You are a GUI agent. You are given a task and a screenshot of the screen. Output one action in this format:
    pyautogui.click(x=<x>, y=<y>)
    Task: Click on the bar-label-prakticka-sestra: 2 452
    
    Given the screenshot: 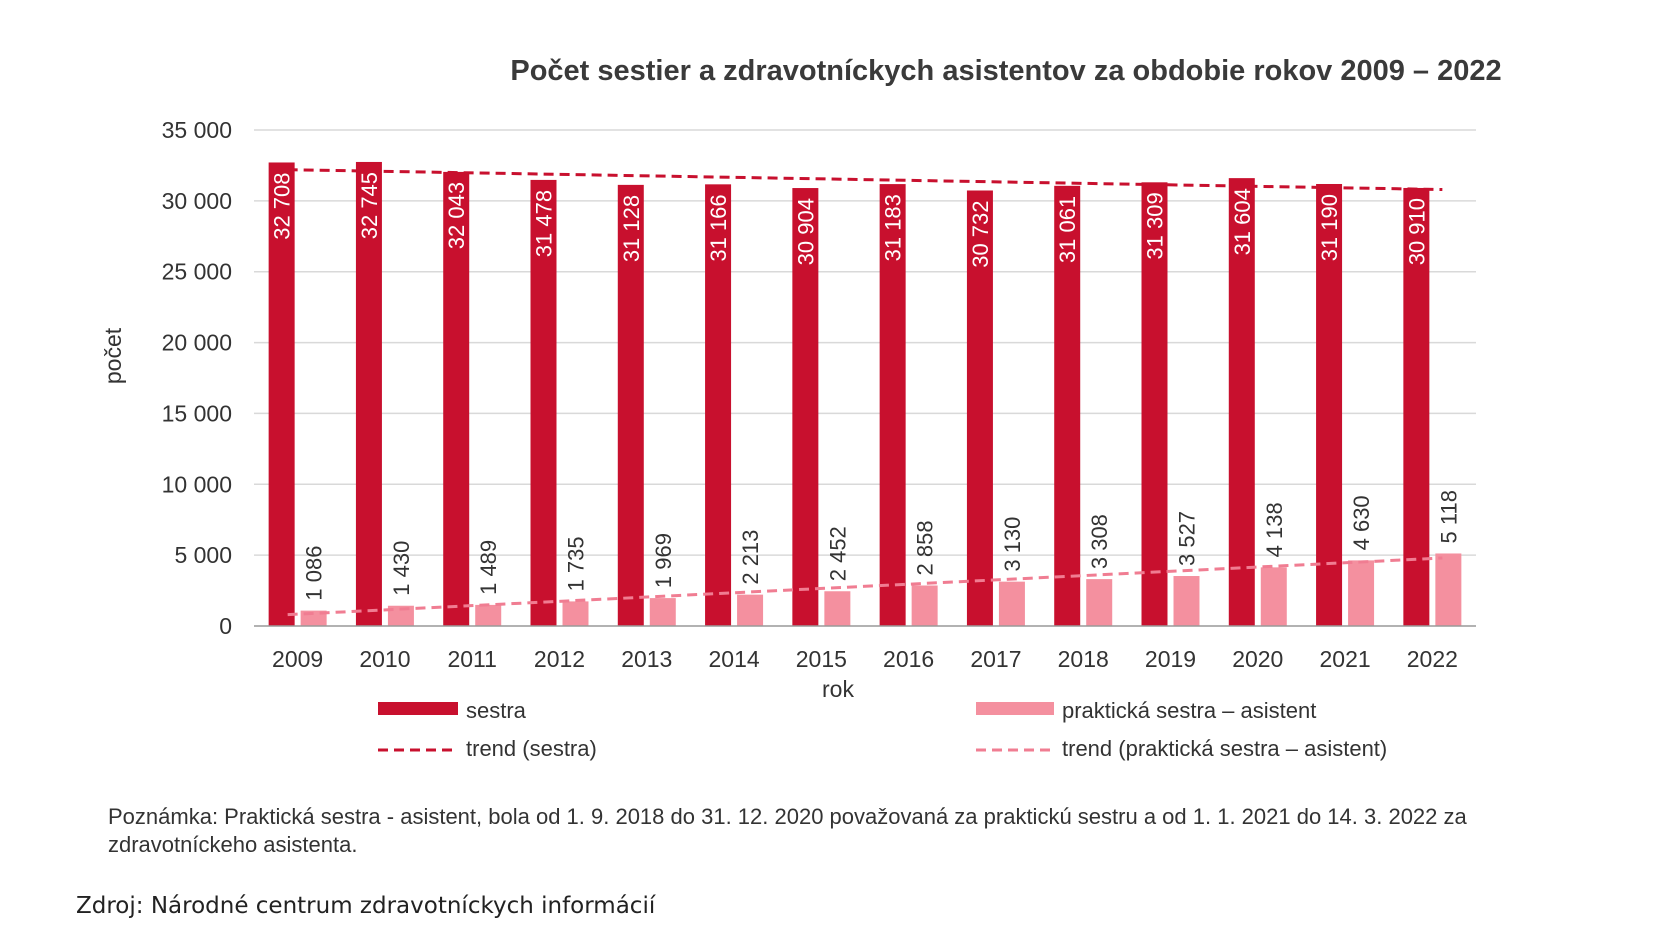 What is the action you would take?
    pyautogui.click(x=837, y=553)
    